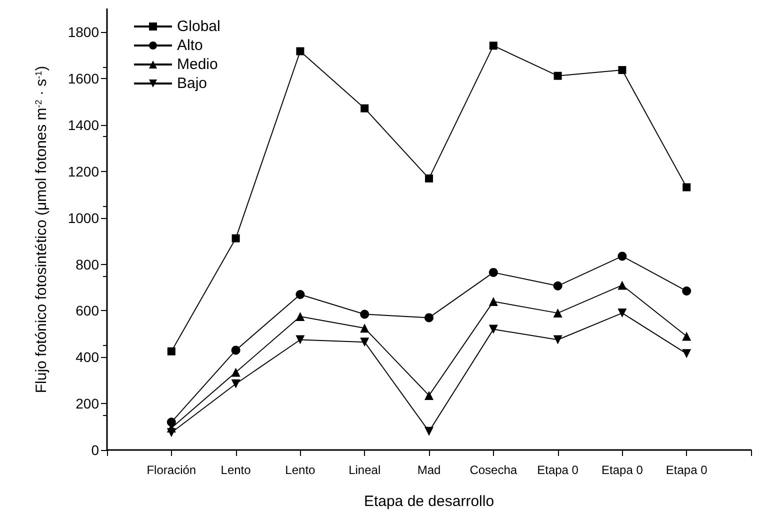  Describe the element at coordinates (429, 501) in the screenshot. I see `x-axis-title: Etapa de desarrollo` at that location.